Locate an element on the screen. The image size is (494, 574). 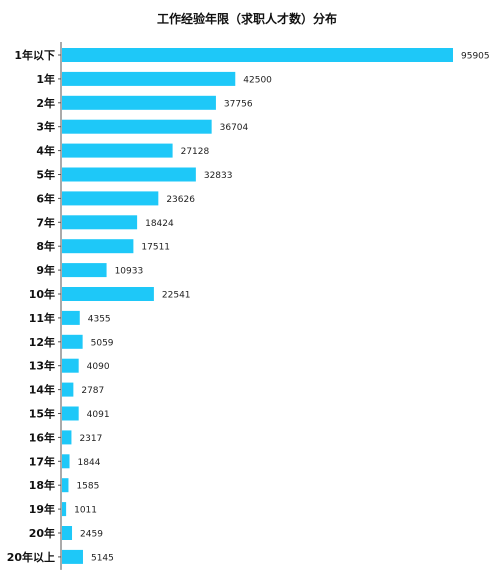
category-label: 20年 is located at coordinates (42, 533).